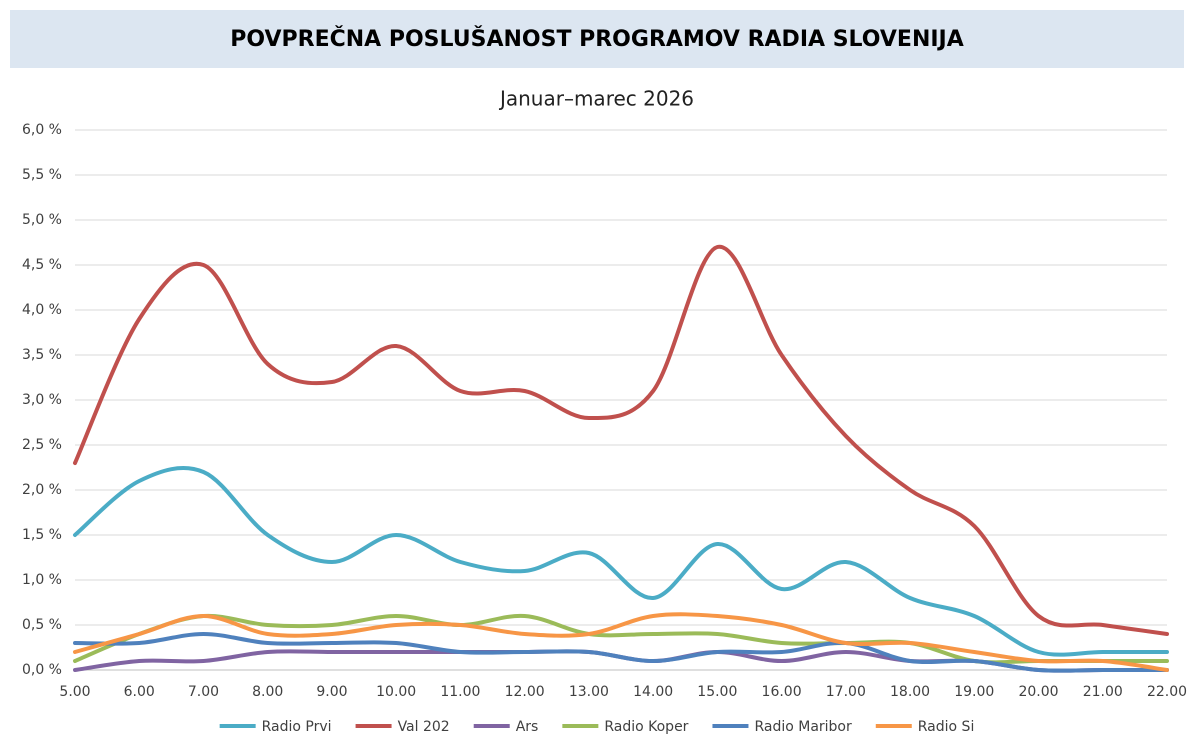 The image size is (1194, 735). Describe the element at coordinates (946, 727) in the screenshot. I see `legend-label: Radio Si` at that location.